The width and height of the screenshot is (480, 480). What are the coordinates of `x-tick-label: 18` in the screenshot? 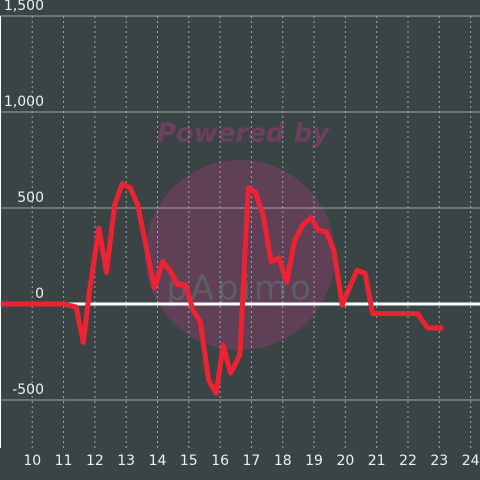 It's located at (283, 461).